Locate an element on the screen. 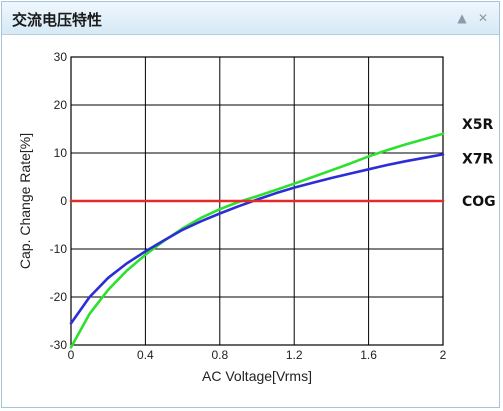 This screenshot has height=411, width=503. series-labels: X5R X7R COG is located at coordinates (479, 163).